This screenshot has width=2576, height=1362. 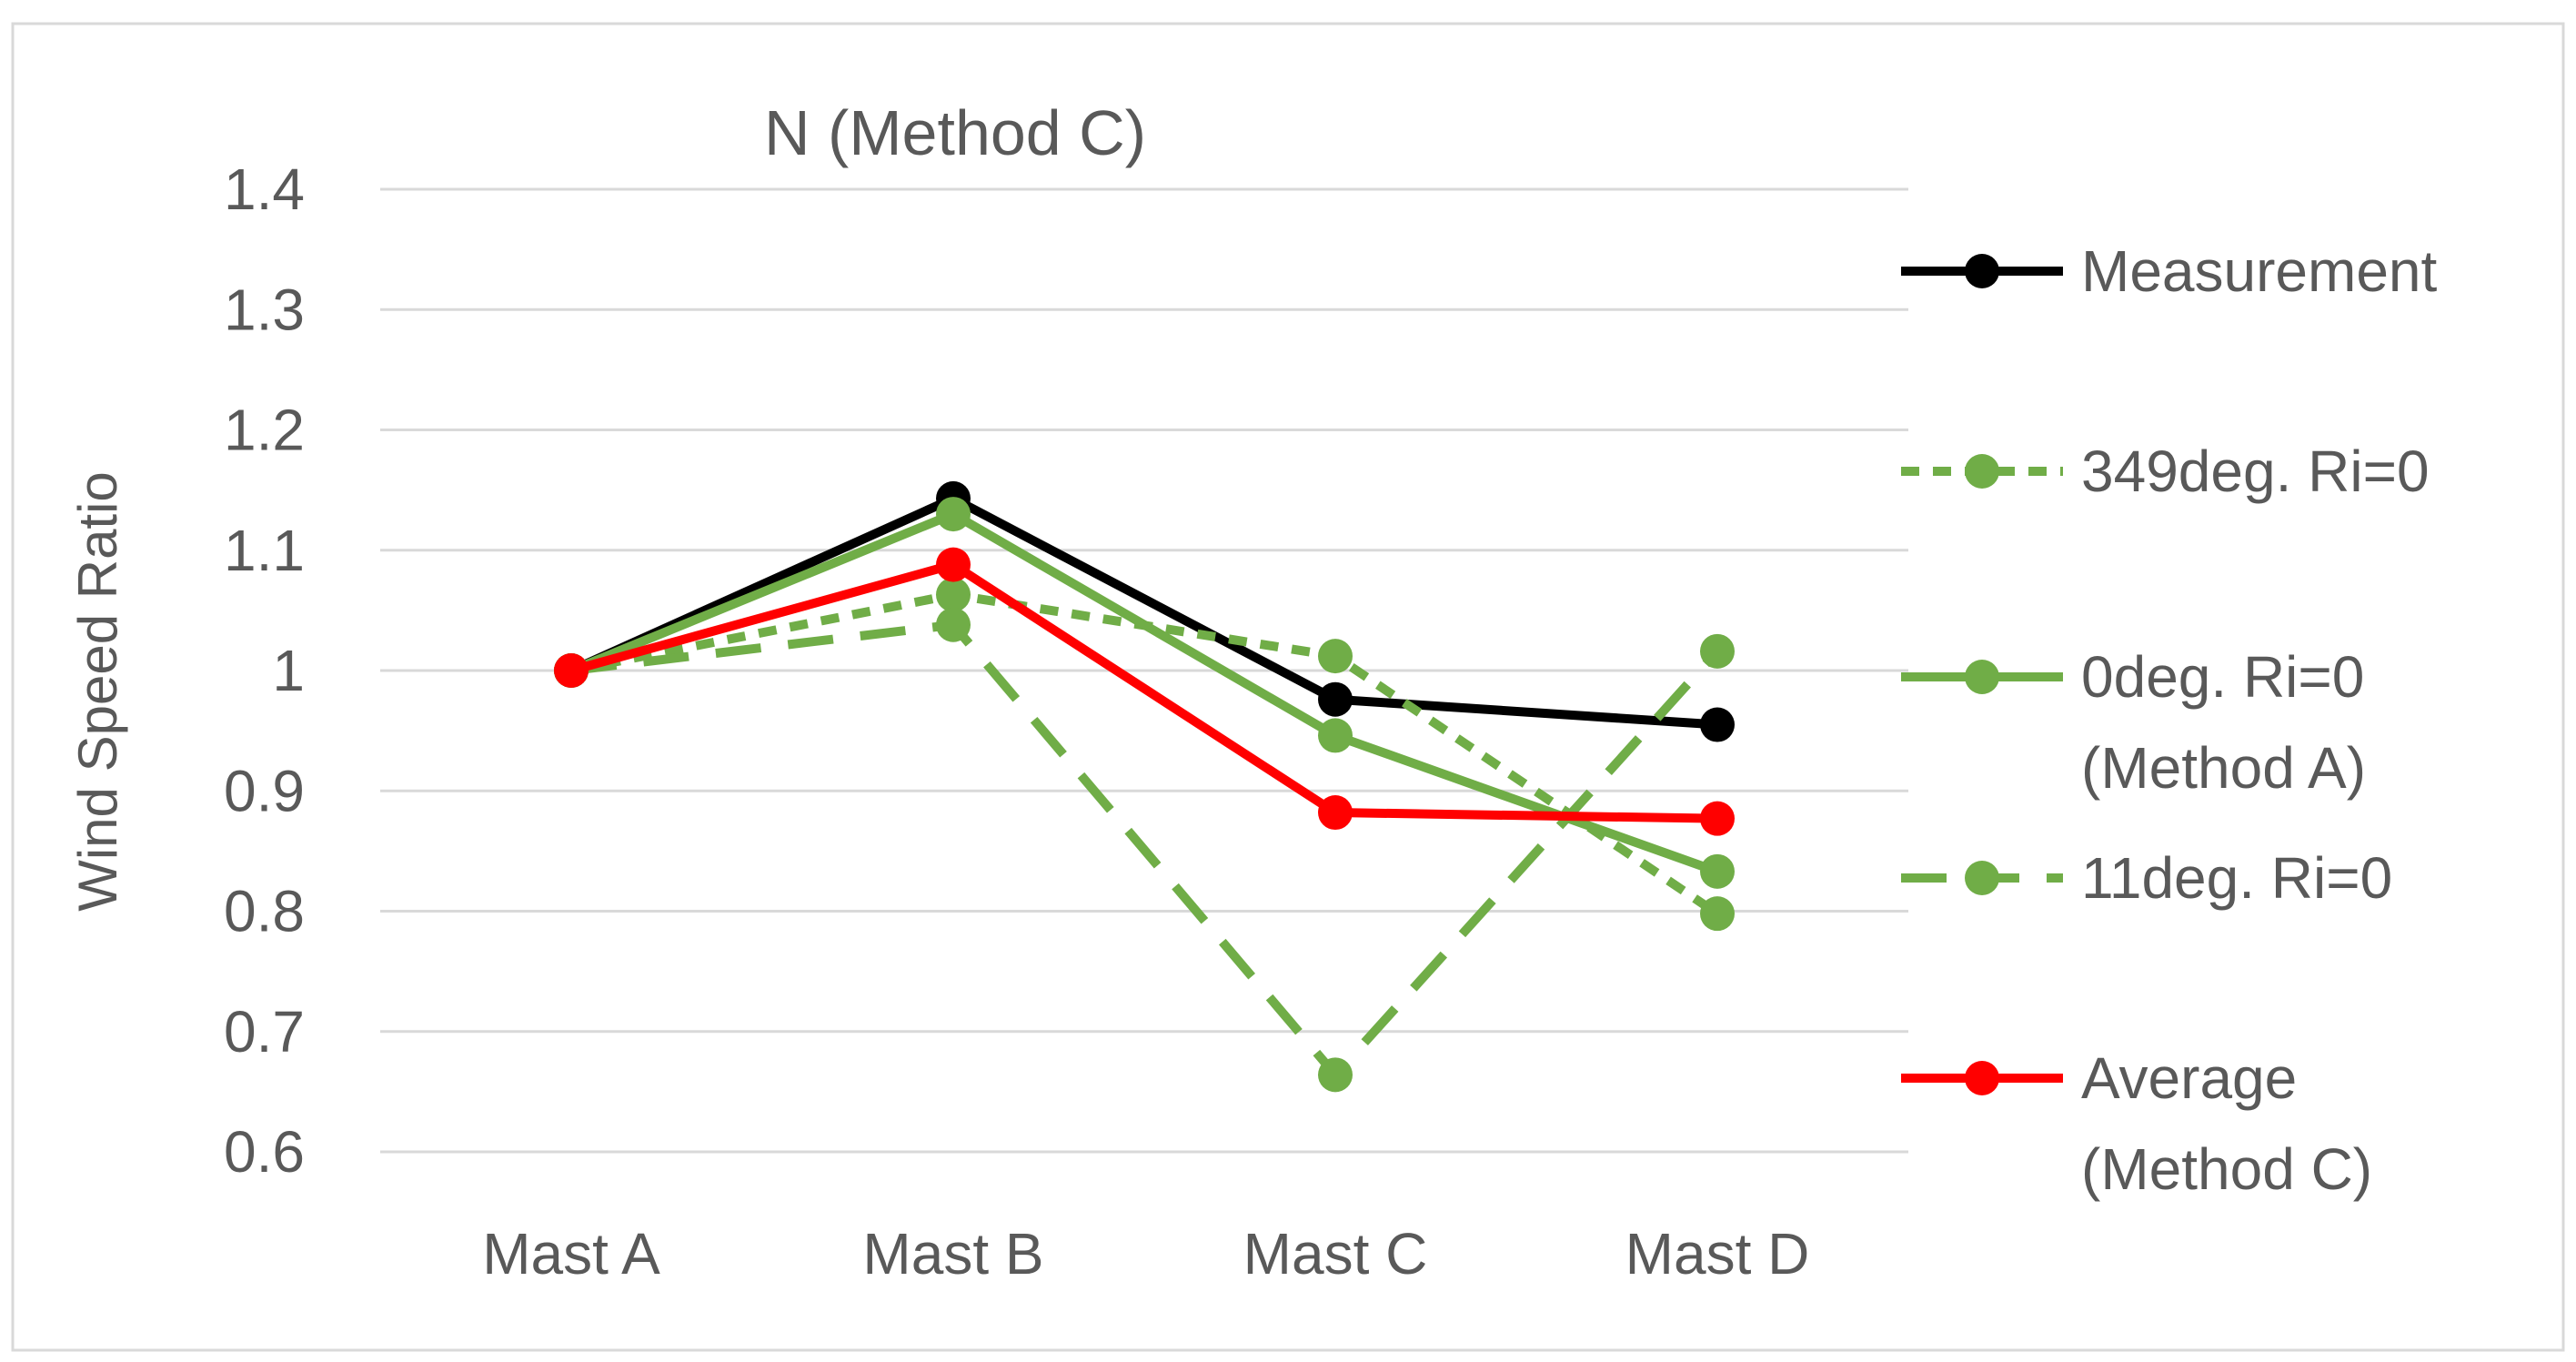 What do you see at coordinates (2133, 722) in the screenshot?
I see `legend-entry: 0deg. Ri=0 (Method A)` at bounding box center [2133, 722].